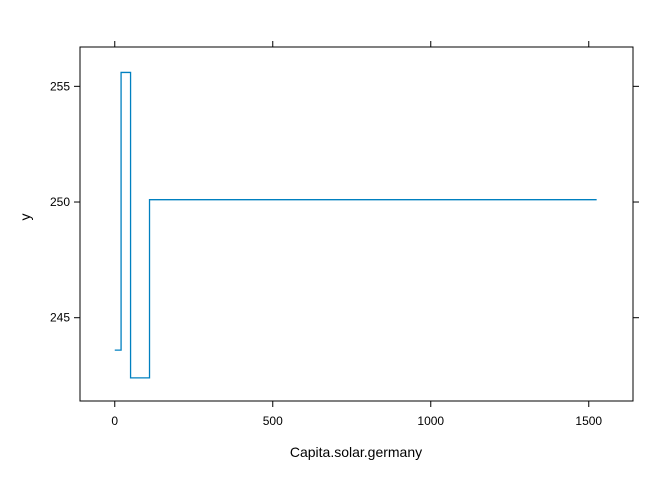 Image resolution: width=672 pixels, height=480 pixels. What do you see at coordinates (60, 202) in the screenshot?
I see `y-tick-label: 250` at bounding box center [60, 202].